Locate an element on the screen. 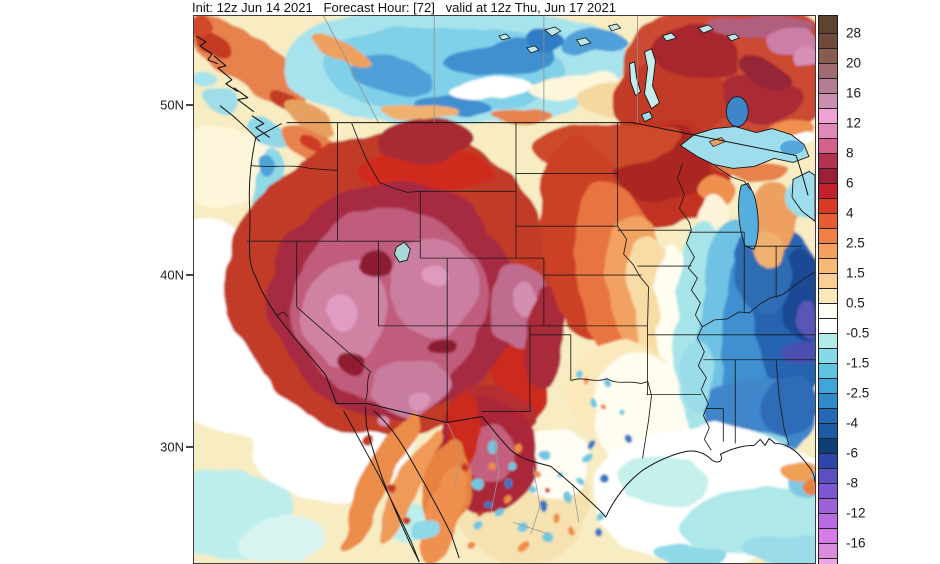  bc-fjords is located at coordinates (233, 87).